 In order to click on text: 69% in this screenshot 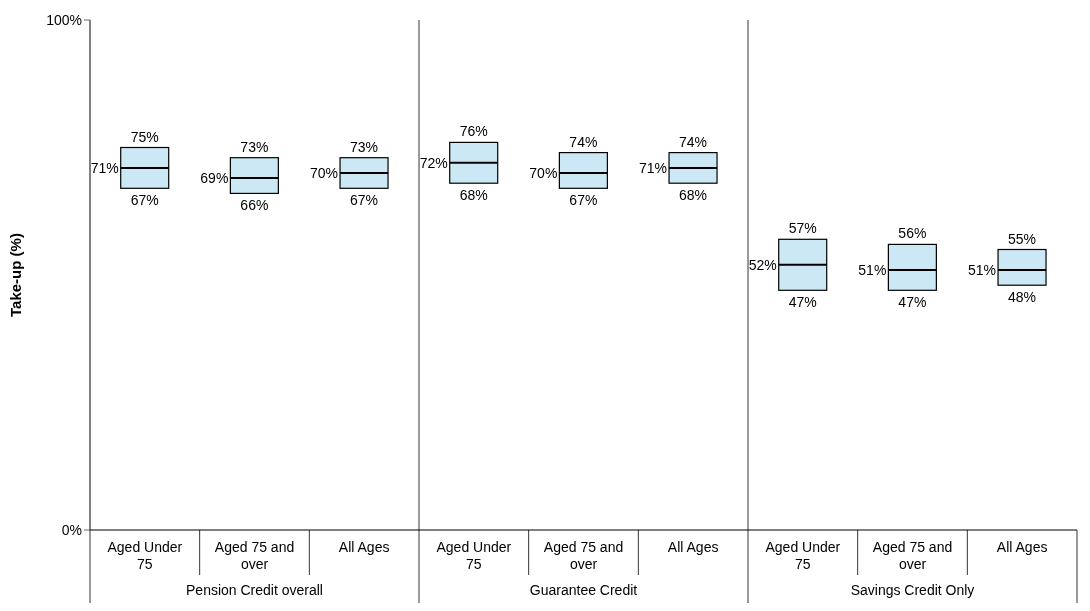, I will do `click(214, 178)`.